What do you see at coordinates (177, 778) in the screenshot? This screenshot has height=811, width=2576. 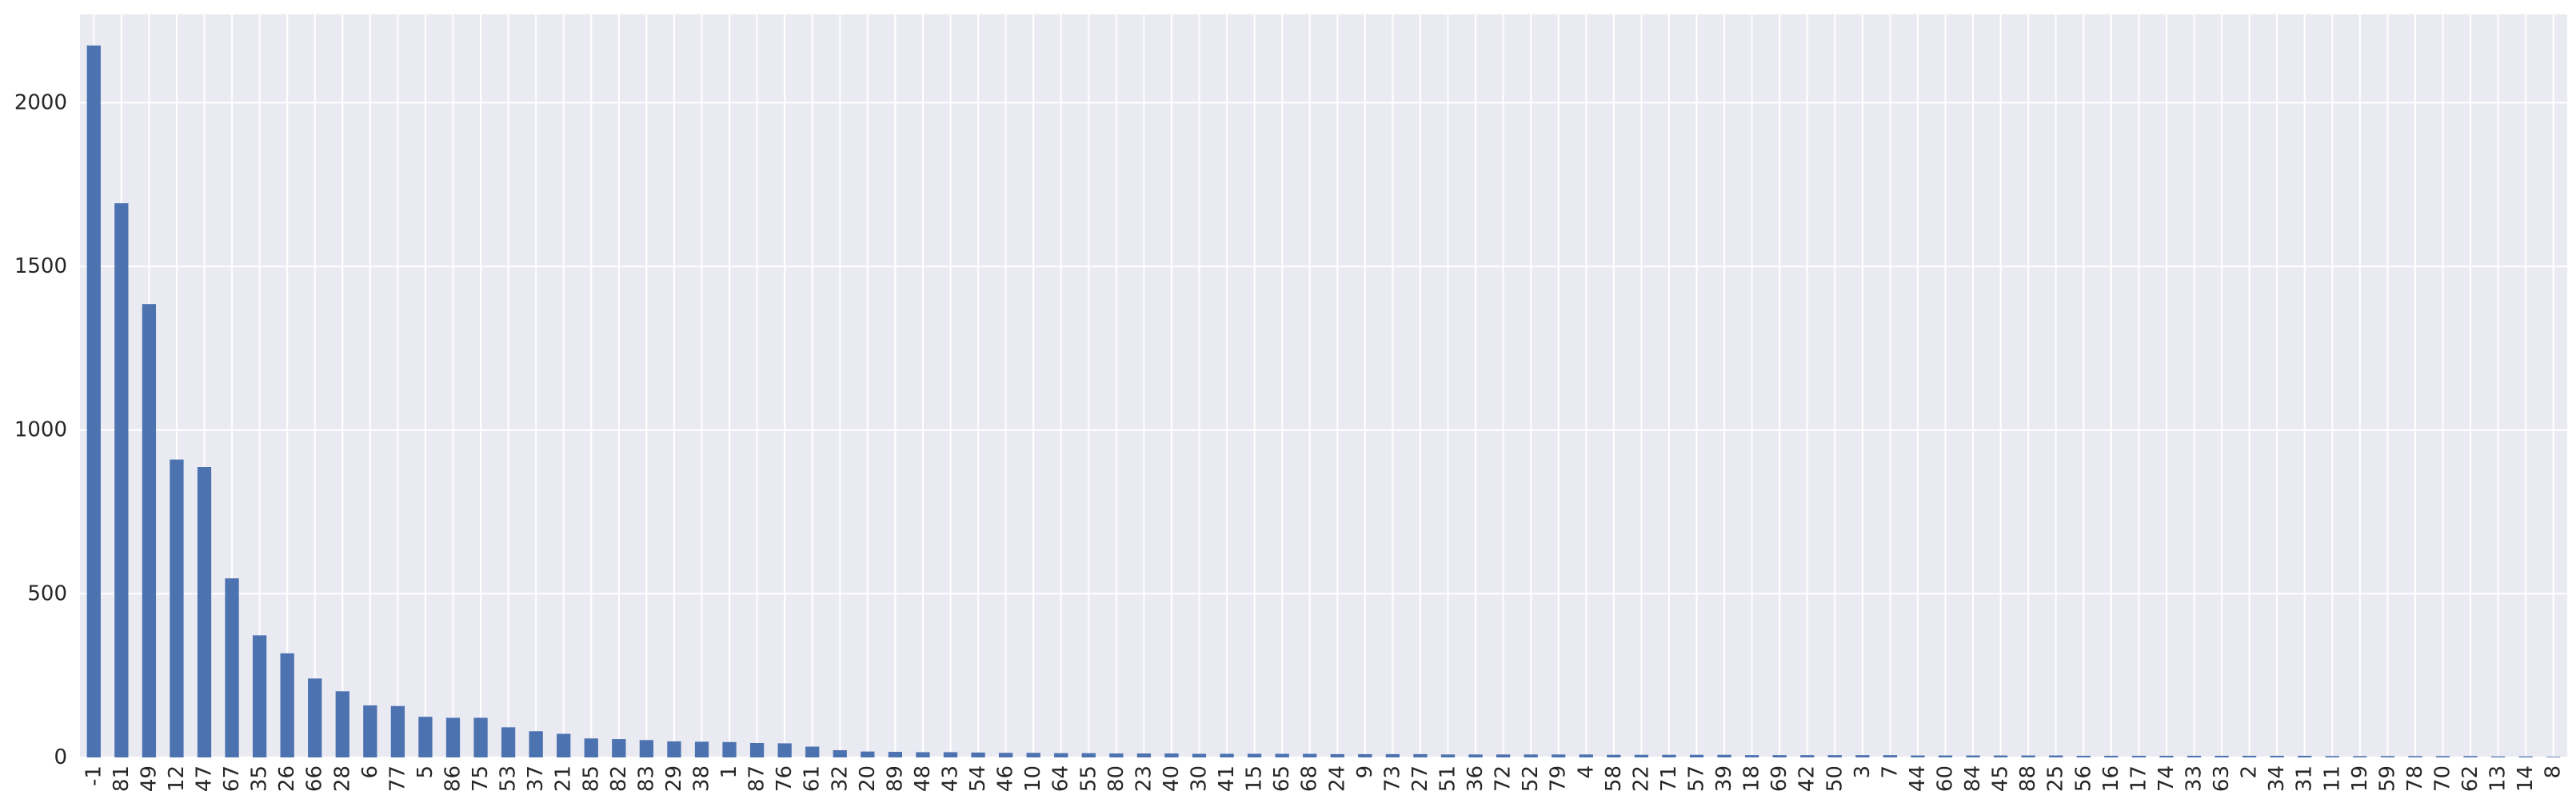 I see `x-tick-label: 12` at bounding box center [177, 778].